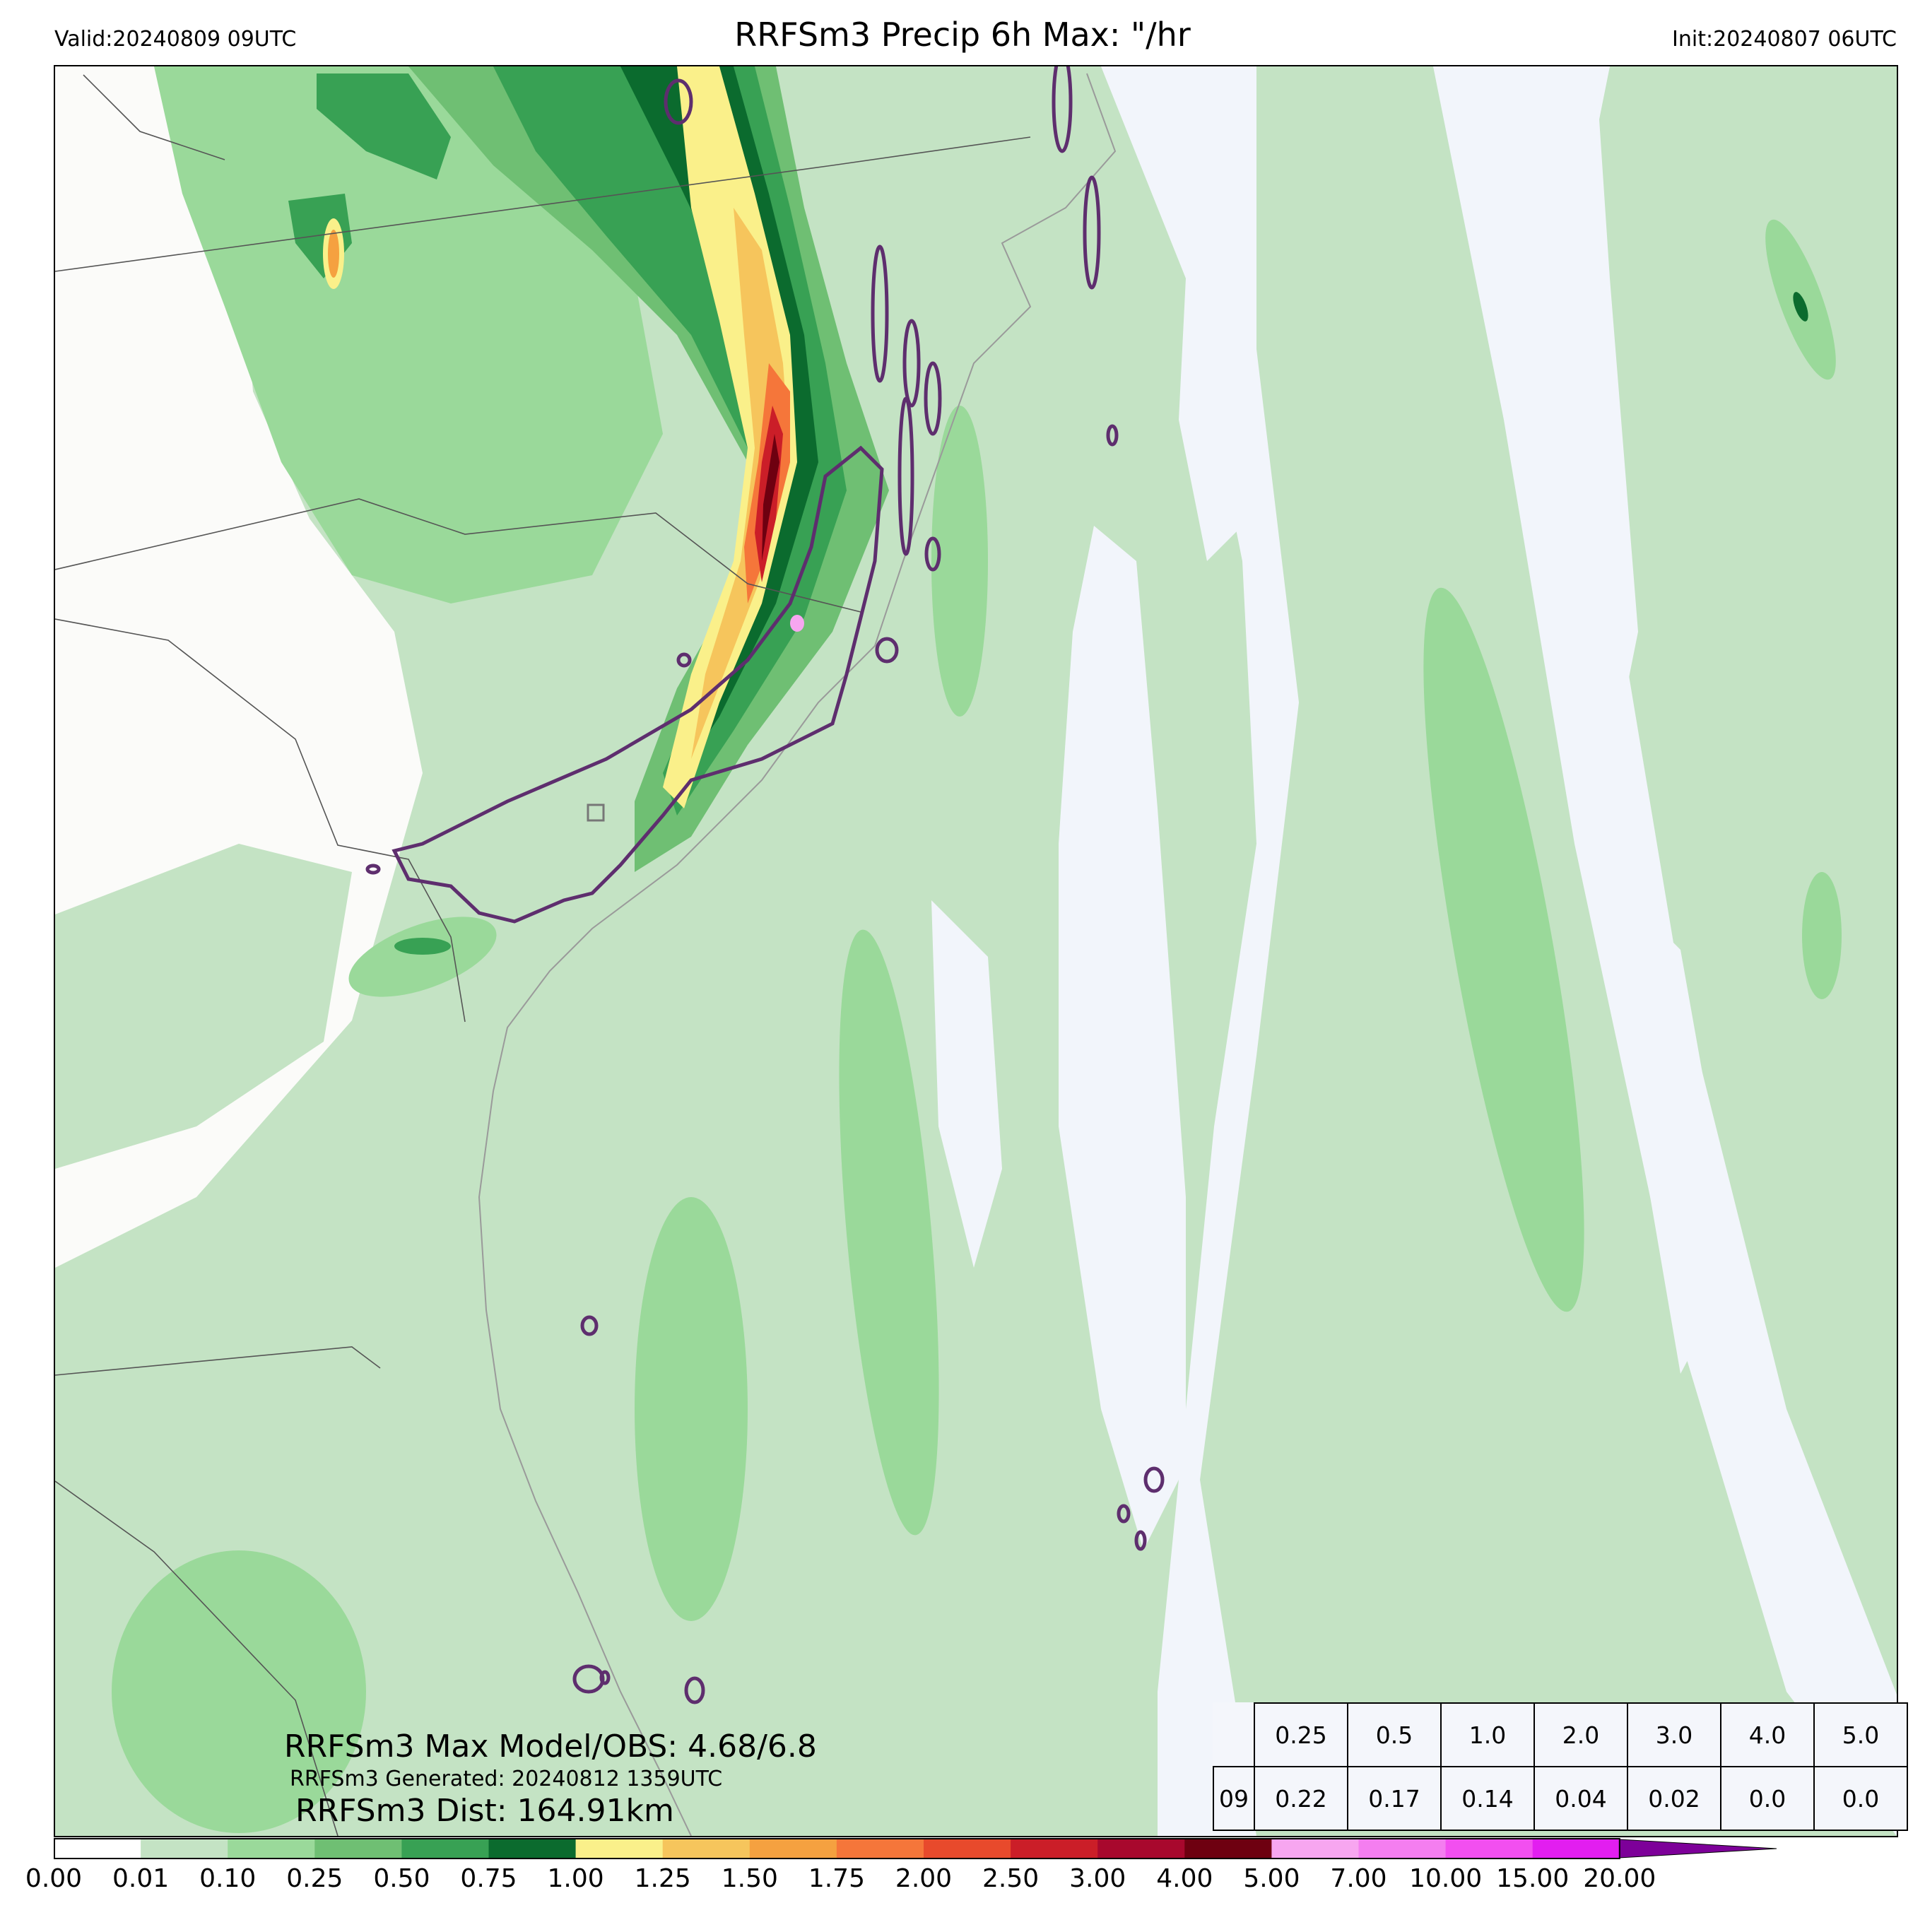 This screenshot has height=1932, width=1925. Describe the element at coordinates (1784, 39) in the screenshot. I see `init-time-label: Init:20240807 06UTC` at that location.